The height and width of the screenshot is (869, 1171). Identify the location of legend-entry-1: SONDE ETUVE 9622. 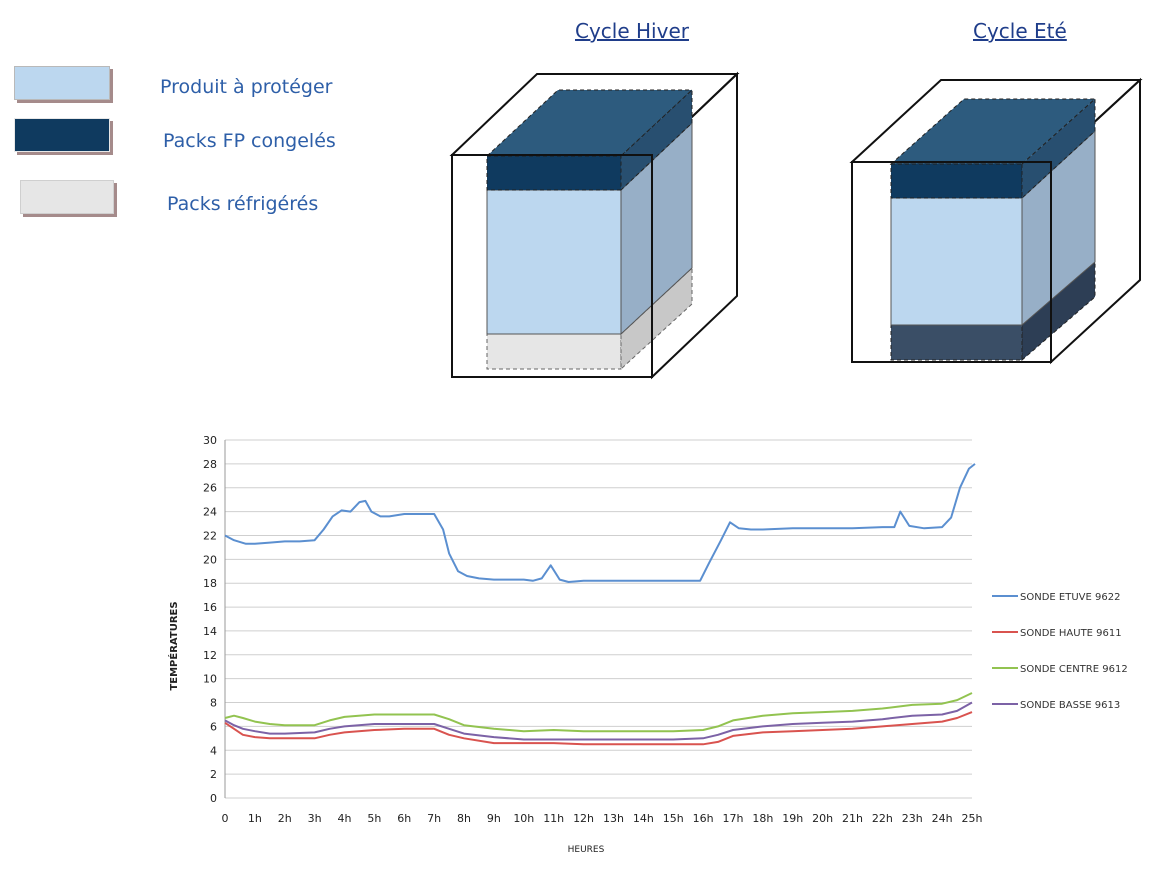
(1070, 597).